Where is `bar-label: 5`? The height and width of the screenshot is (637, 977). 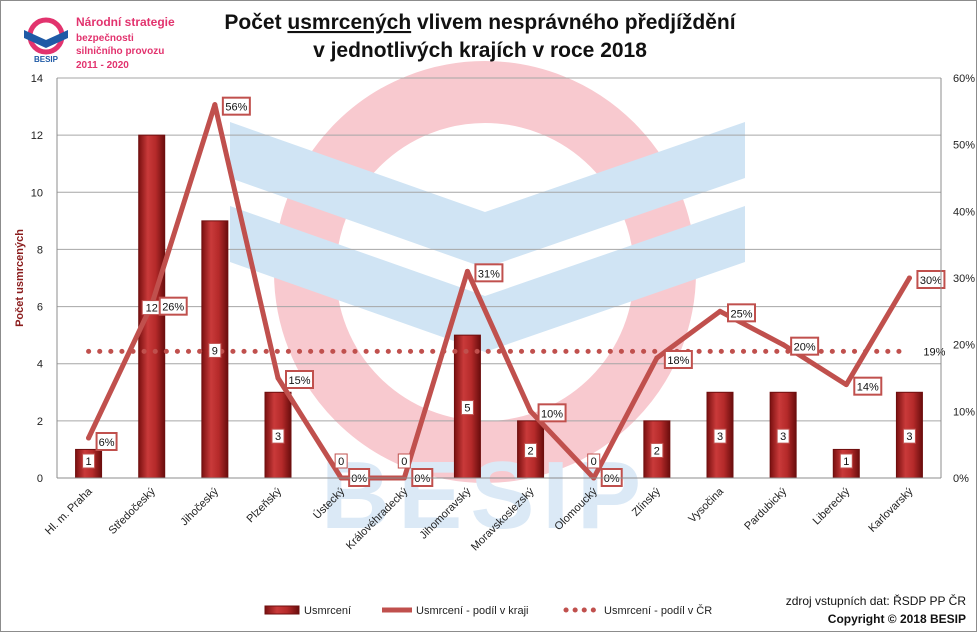
bar-label: 5 is located at coordinates (467, 409).